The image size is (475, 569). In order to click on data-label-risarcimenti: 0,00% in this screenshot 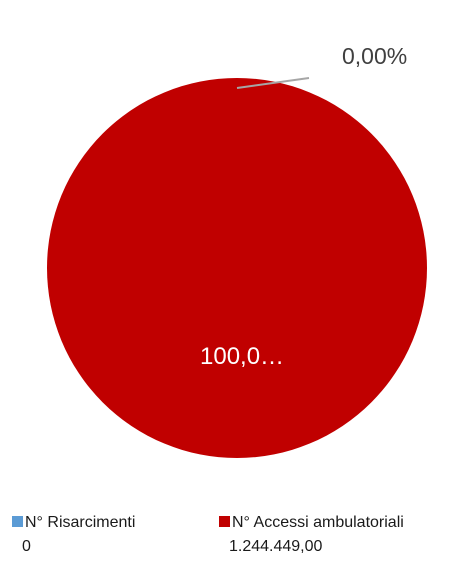, I will do `click(374, 56)`.